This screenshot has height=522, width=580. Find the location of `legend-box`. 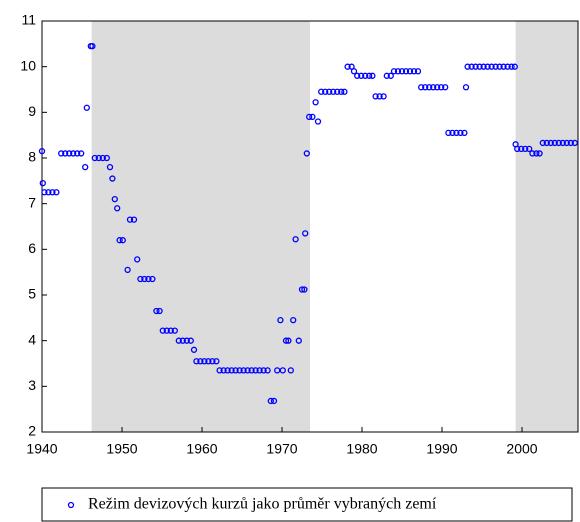

legend-box is located at coordinates (307, 504).